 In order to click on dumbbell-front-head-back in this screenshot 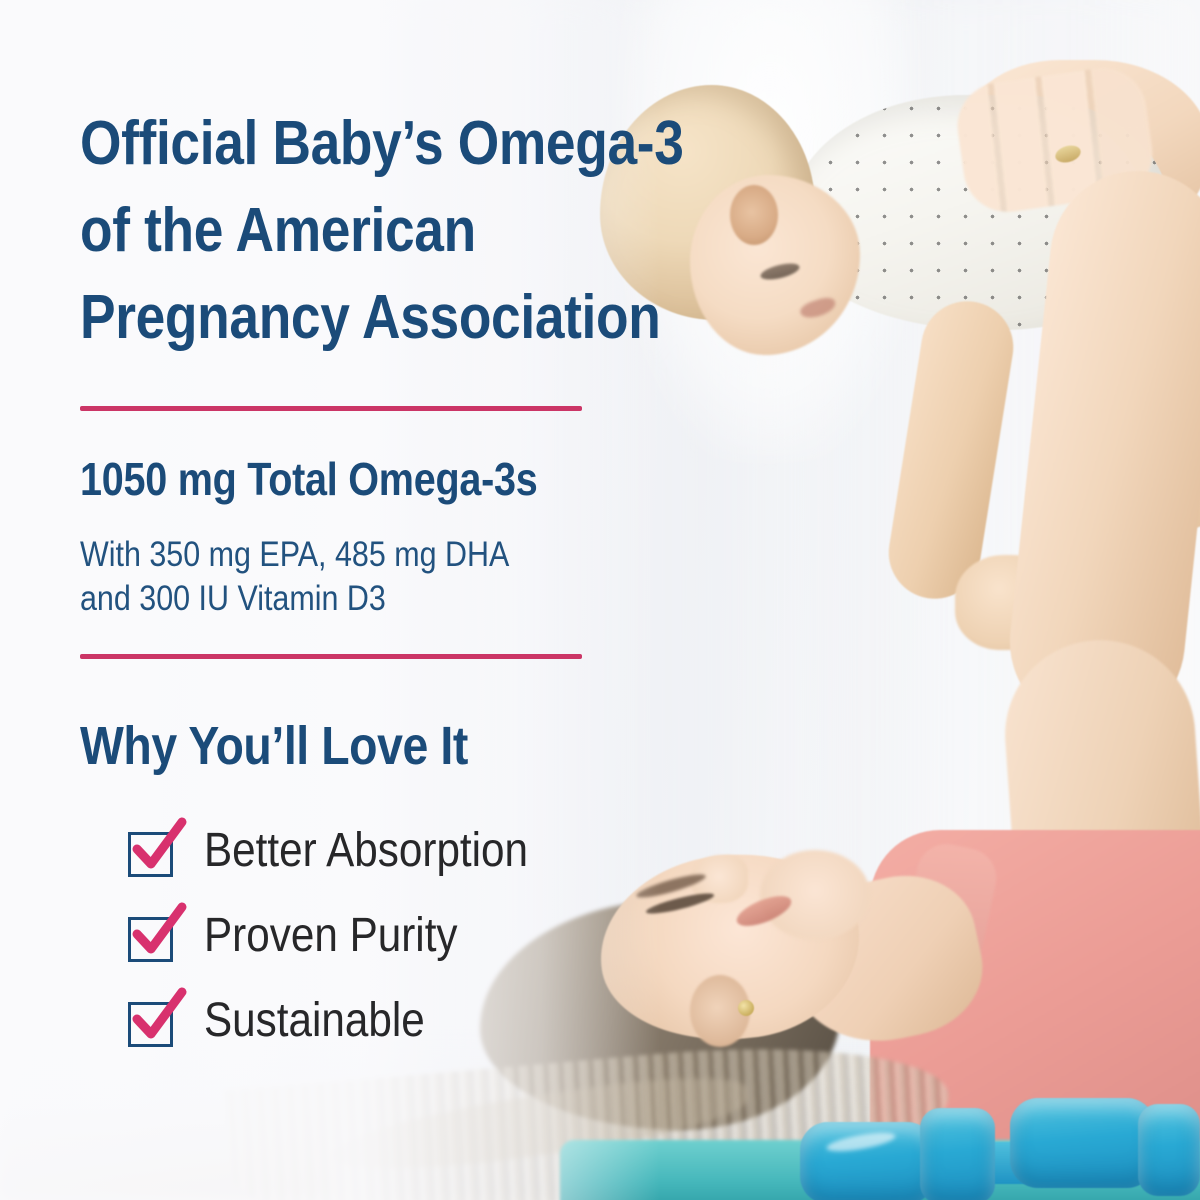, I will do `click(957, 1154)`.